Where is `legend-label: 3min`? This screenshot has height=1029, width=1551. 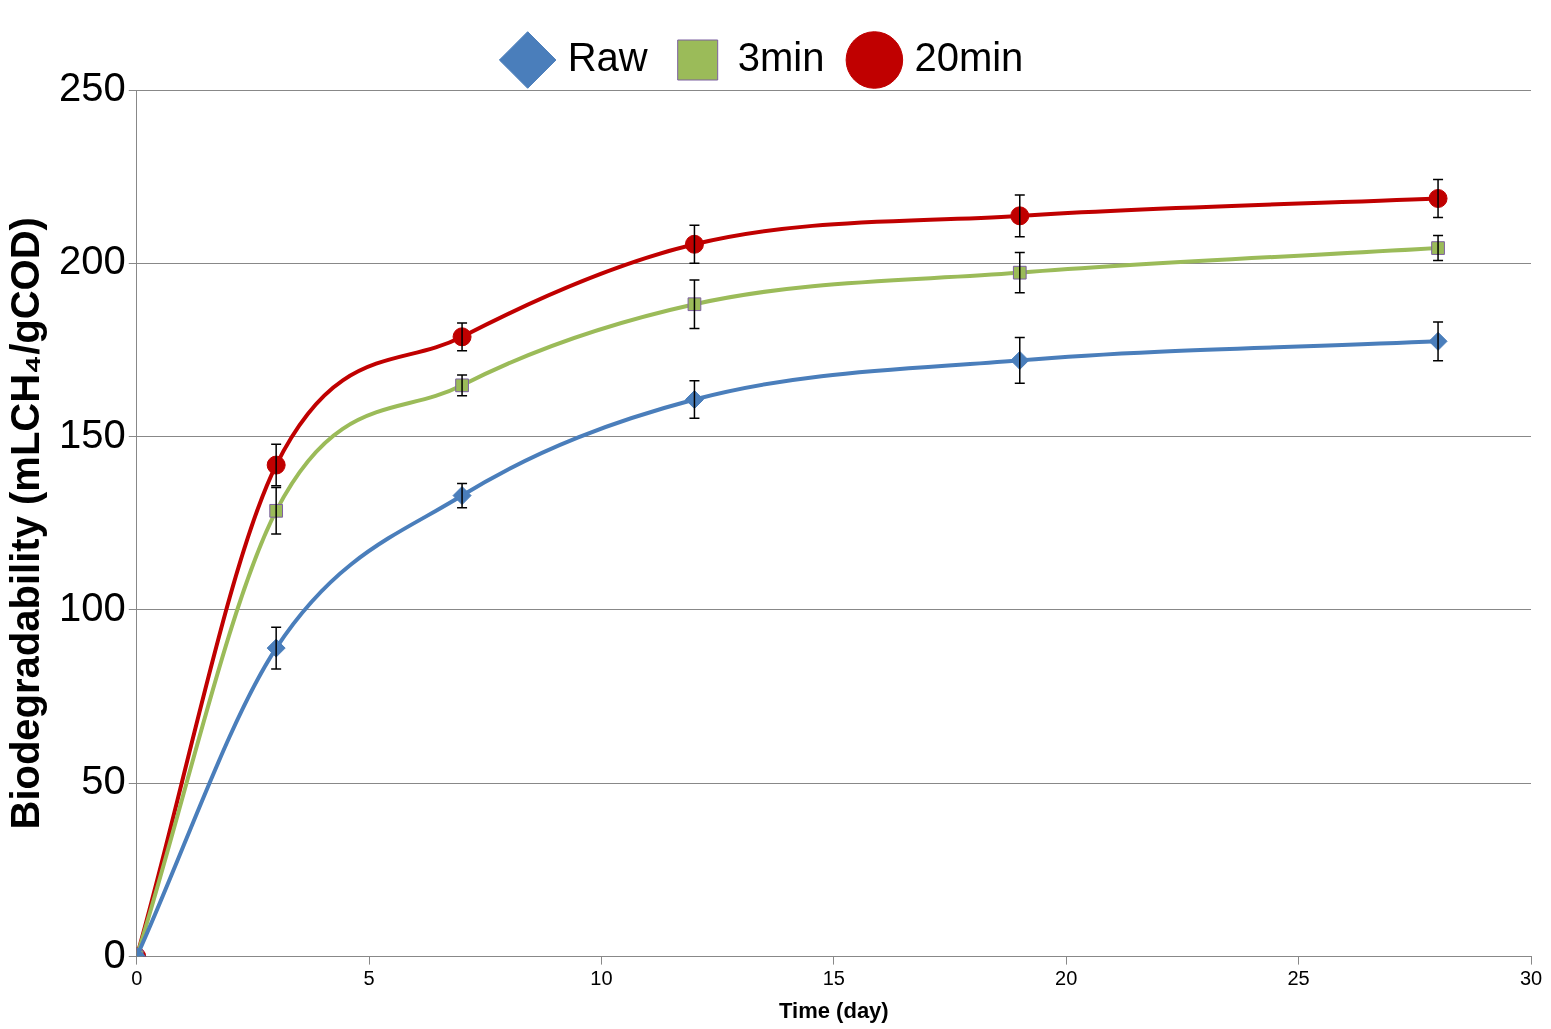 legend-label: 3min is located at coordinates (781, 57).